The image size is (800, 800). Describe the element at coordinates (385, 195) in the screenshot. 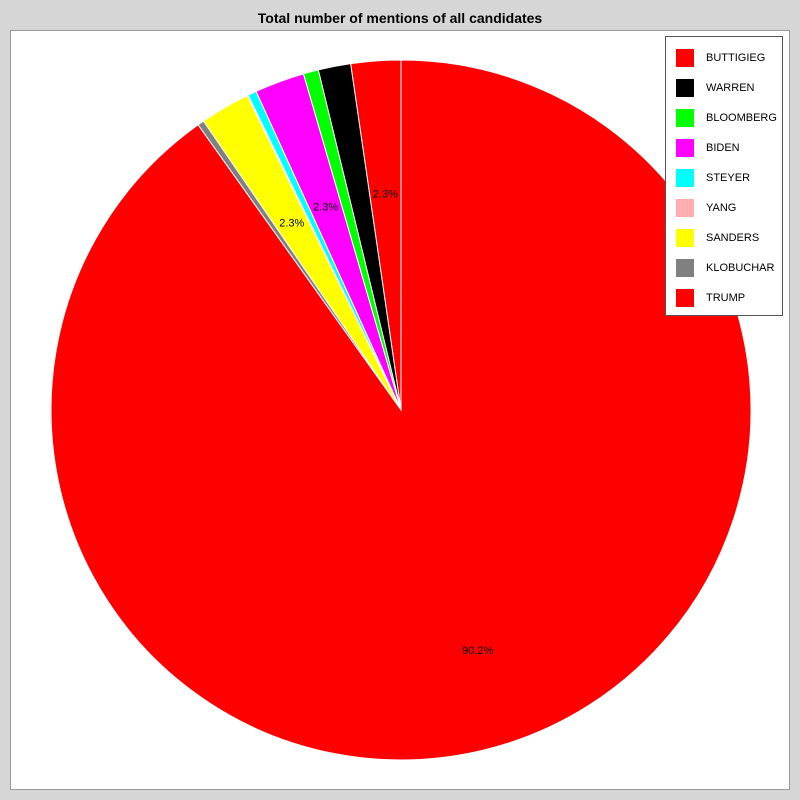

I see `slice-label-buttigieg: 2.3%` at that location.